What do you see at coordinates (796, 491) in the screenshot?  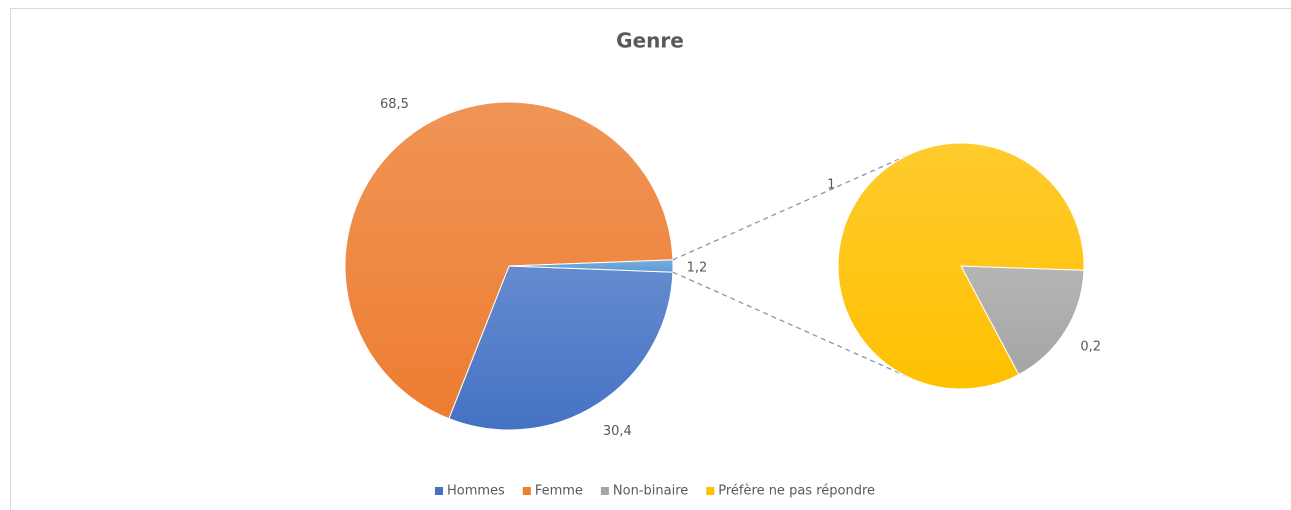 I see `legend-label: Préfère ne pas répondre` at bounding box center [796, 491].